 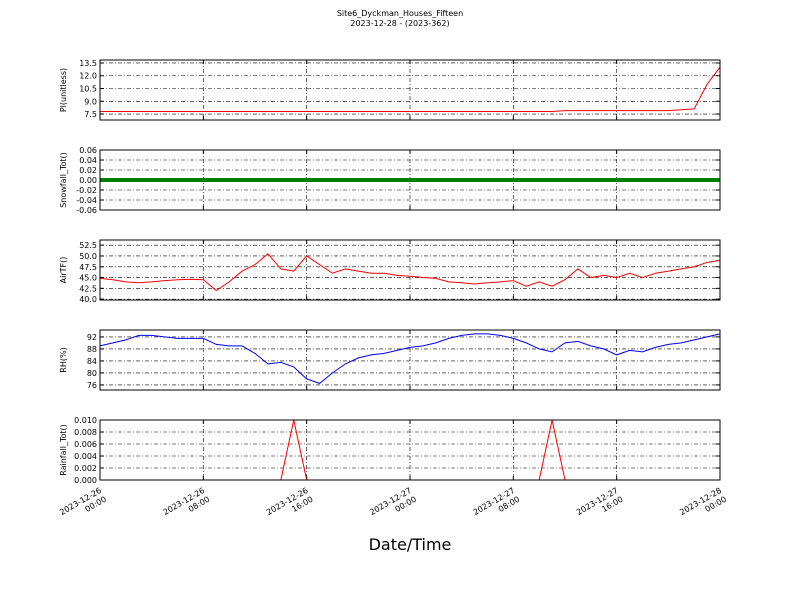 What do you see at coordinates (86, 210) in the screenshot?
I see `y-tick-label: -0.06` at bounding box center [86, 210].